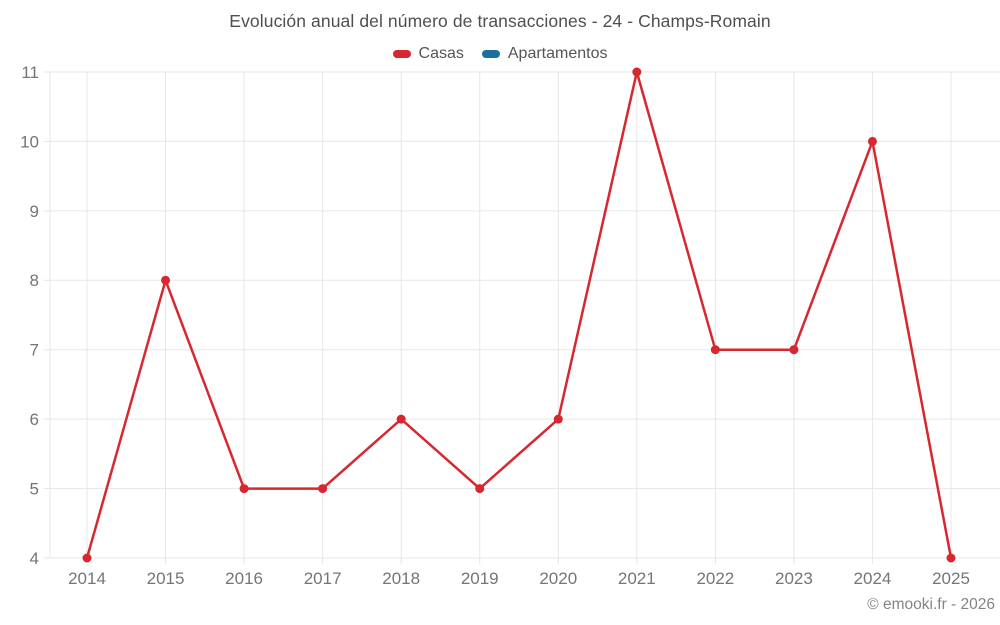  Describe the element at coordinates (951, 578) in the screenshot. I see `x-axis-label: 2025` at that location.